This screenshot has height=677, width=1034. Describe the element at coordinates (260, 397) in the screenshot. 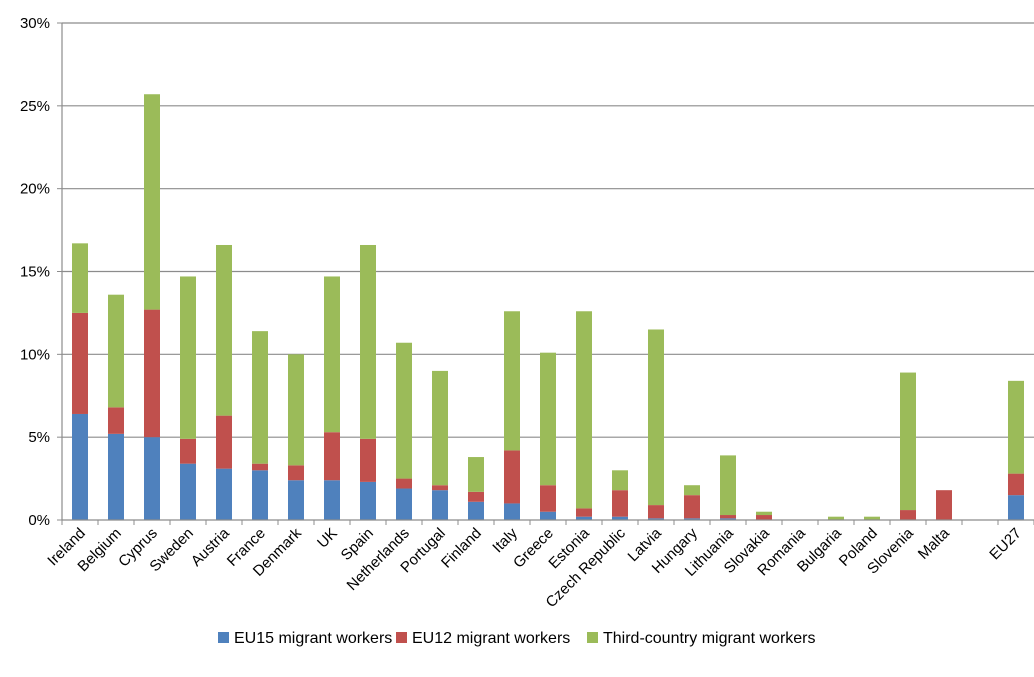

I see `bar-third-country-france` at that location.